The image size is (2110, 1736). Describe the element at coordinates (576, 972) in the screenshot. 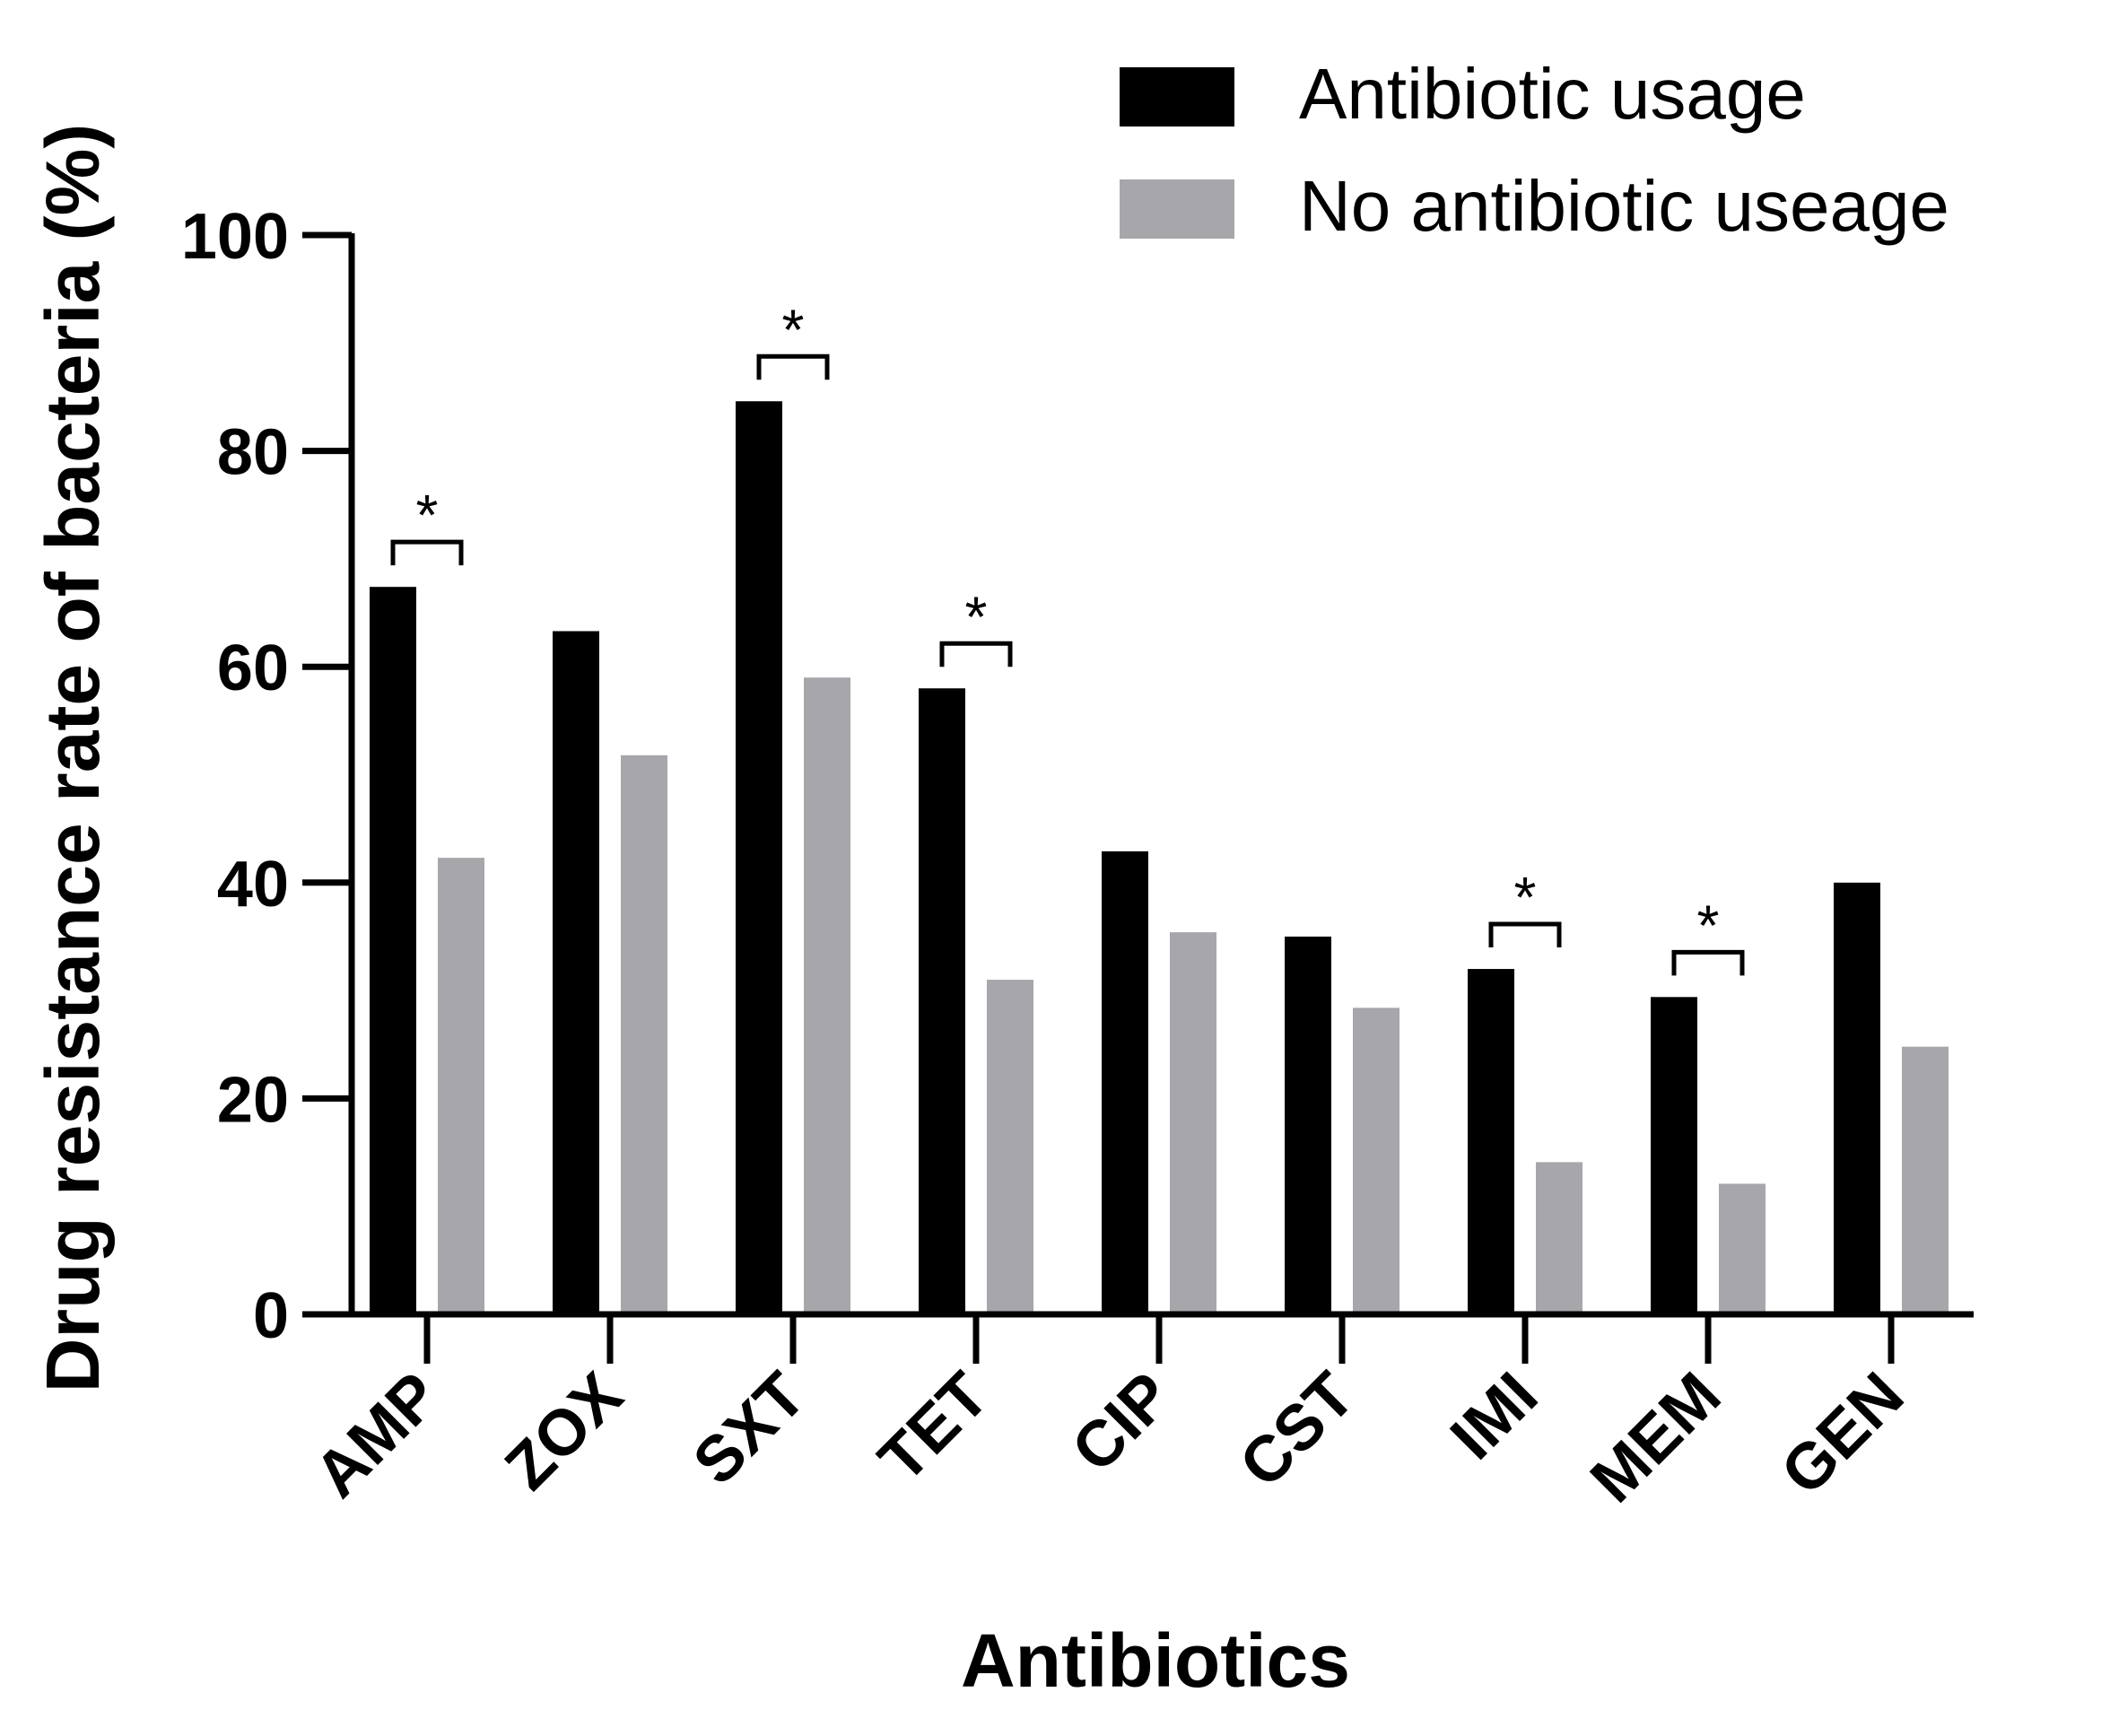

I see `bar-usage-zox` at that location.